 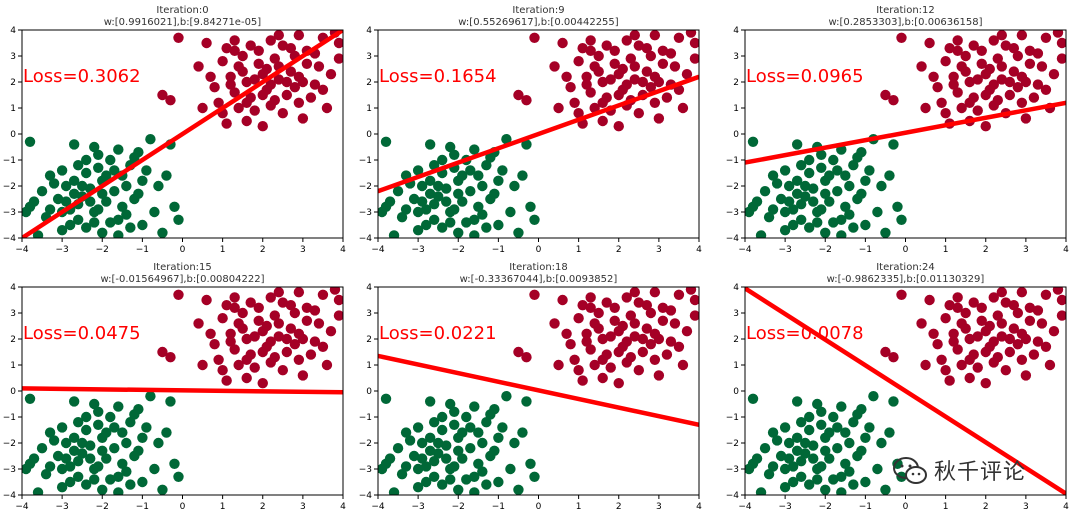 I want to click on subplot-subtitle: w:[0.55269617],b:[0.00442255], so click(x=538, y=22).